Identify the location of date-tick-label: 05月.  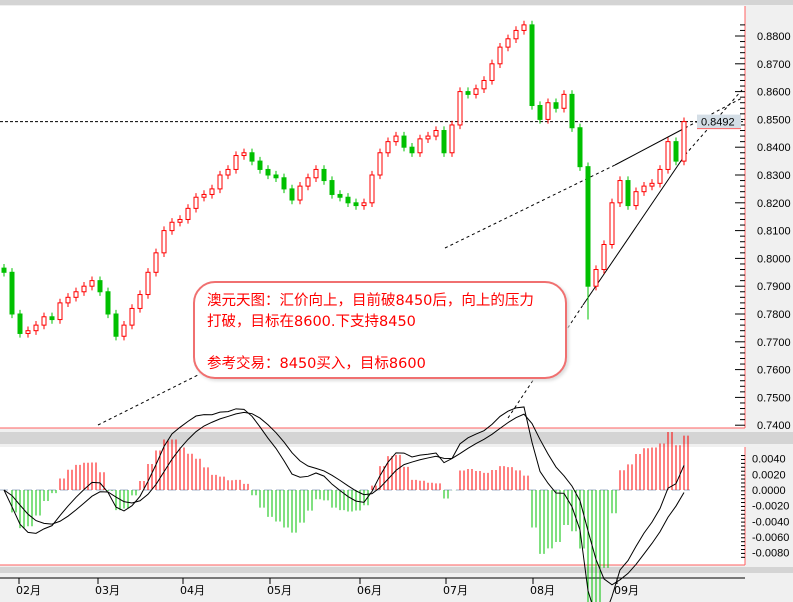
(279, 590).